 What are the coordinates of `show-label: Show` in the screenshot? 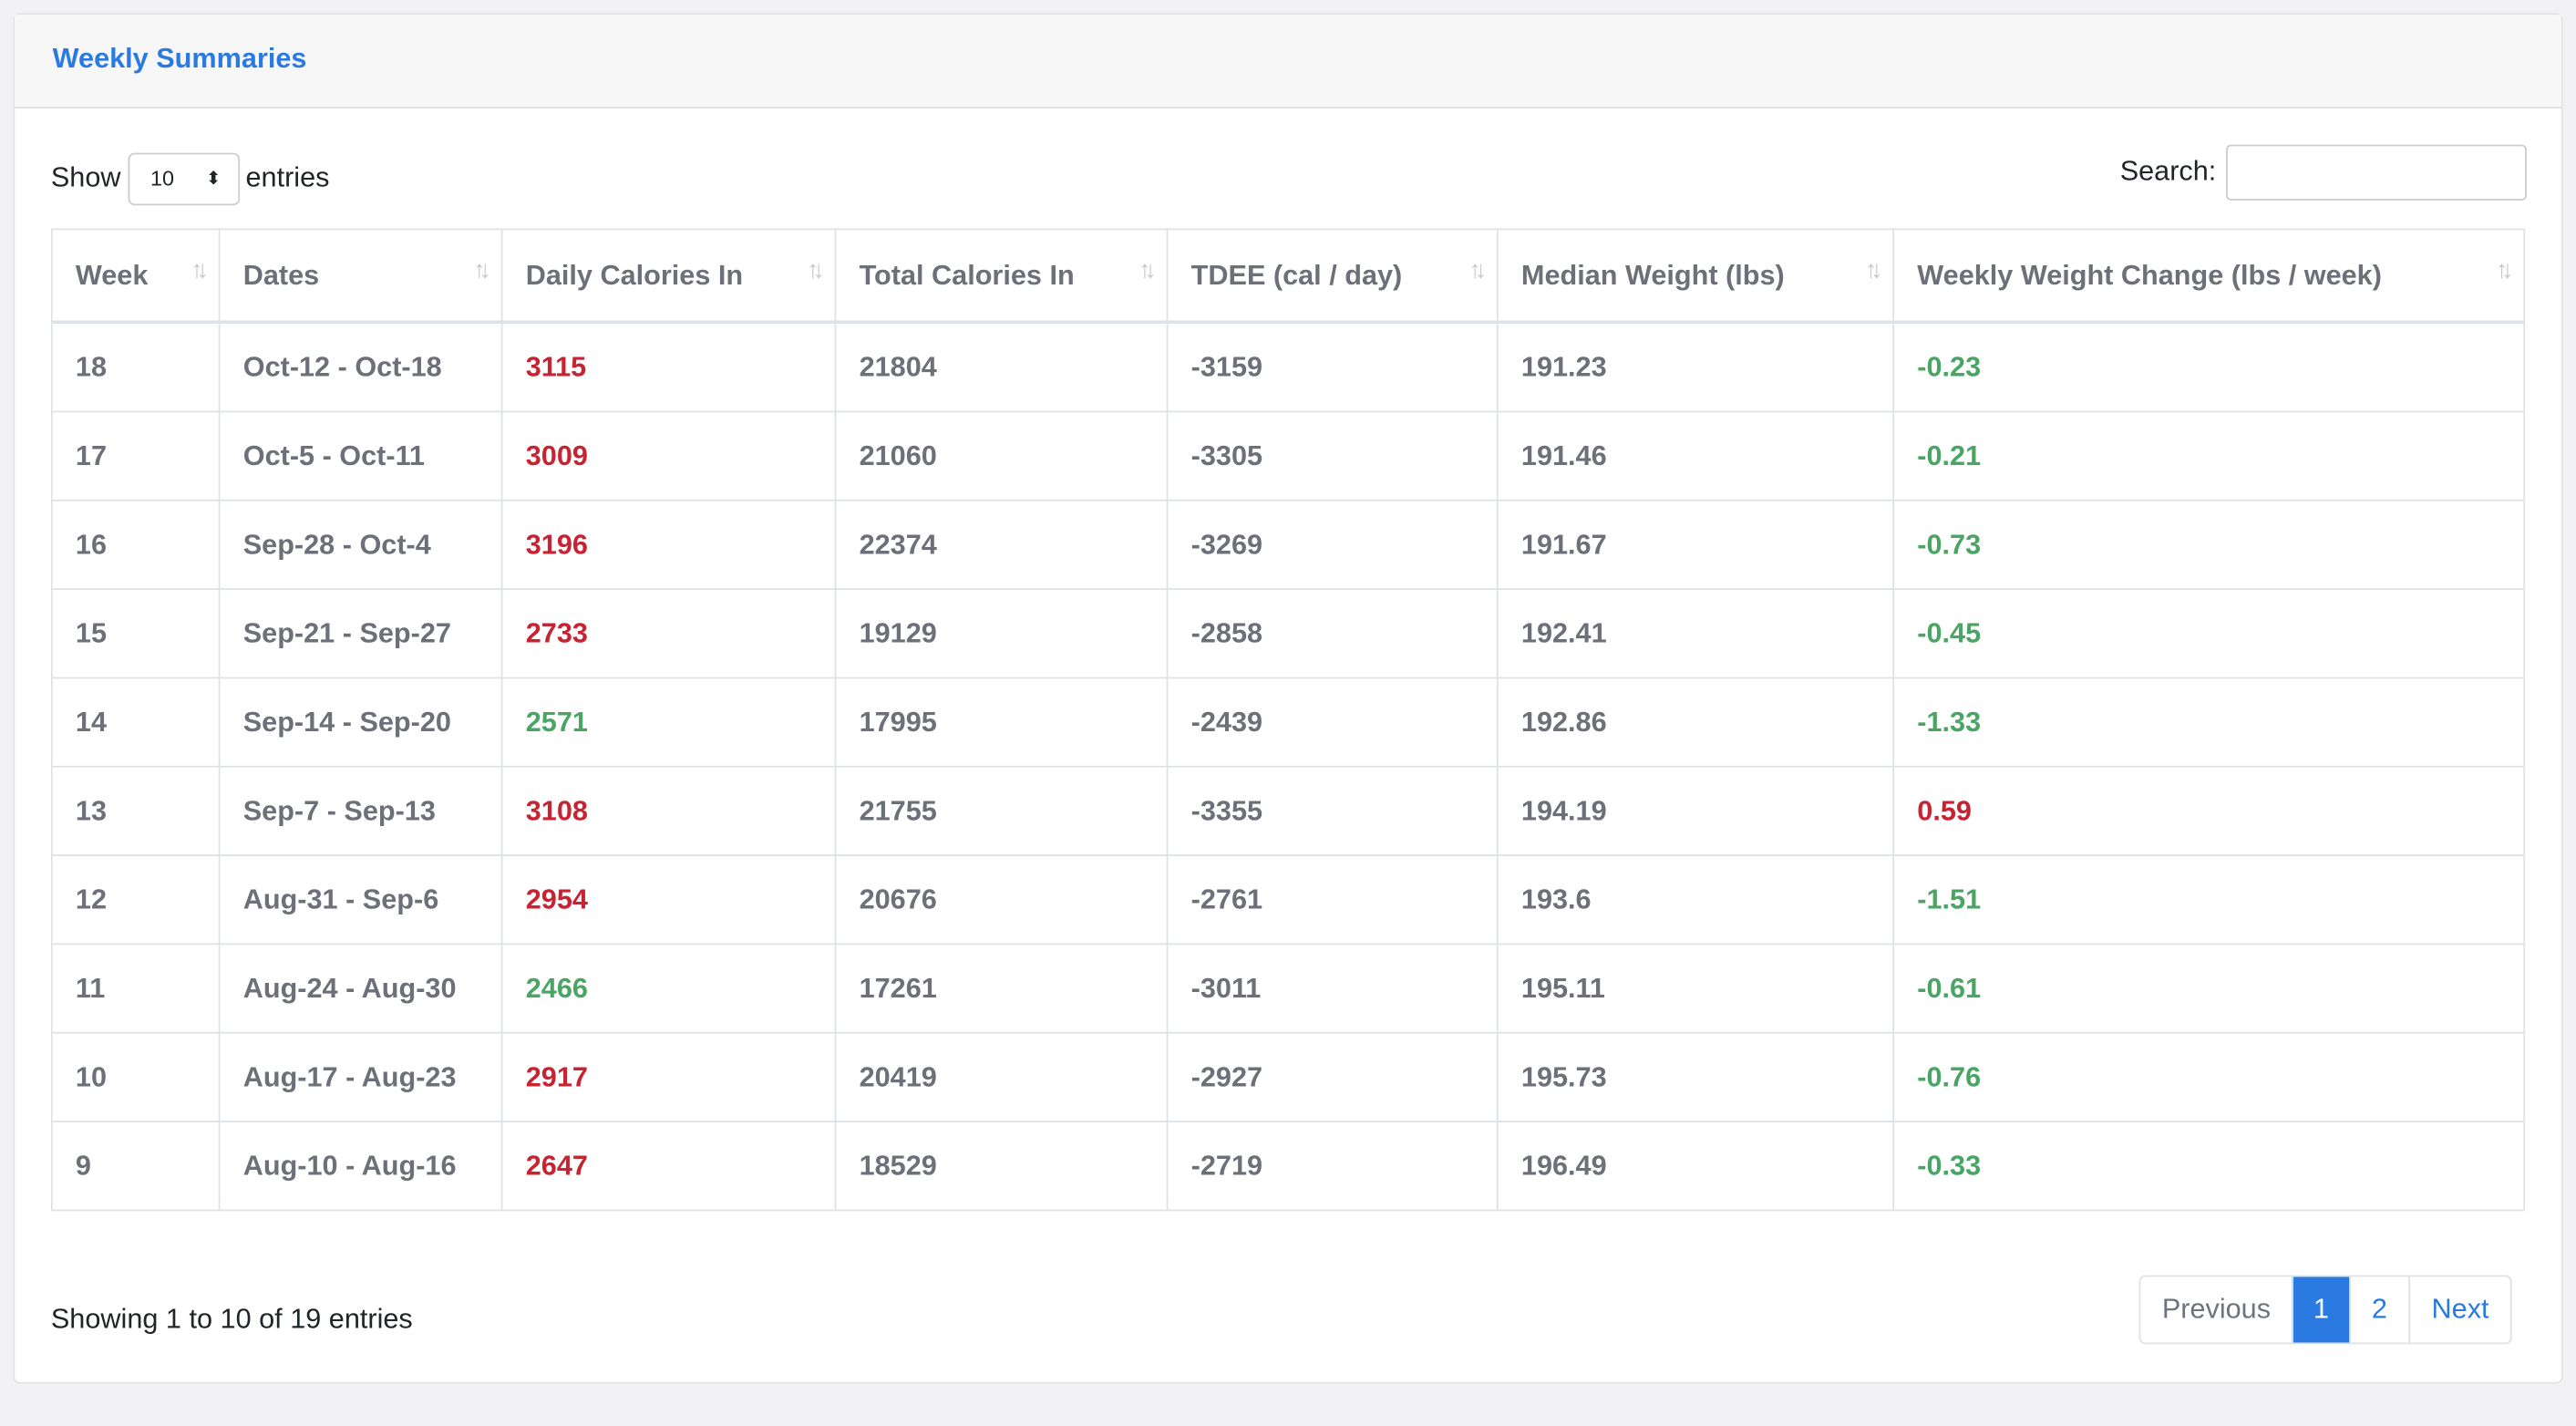 It's located at (85, 177).